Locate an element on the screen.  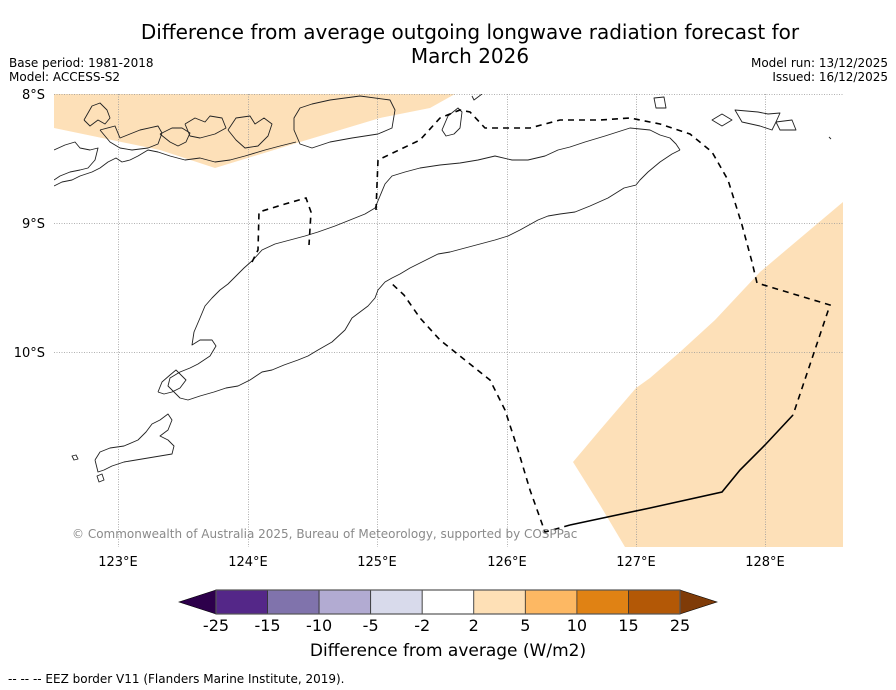
lon-label-124e: 124°E is located at coordinates (248, 562).